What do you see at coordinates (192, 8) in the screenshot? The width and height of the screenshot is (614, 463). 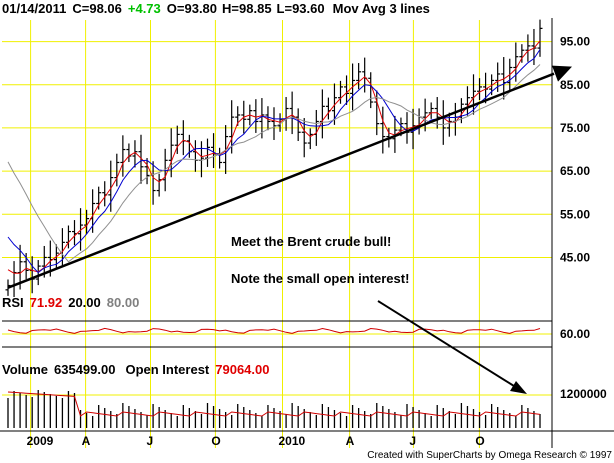 I see `header-open: O=93.80` at bounding box center [192, 8].